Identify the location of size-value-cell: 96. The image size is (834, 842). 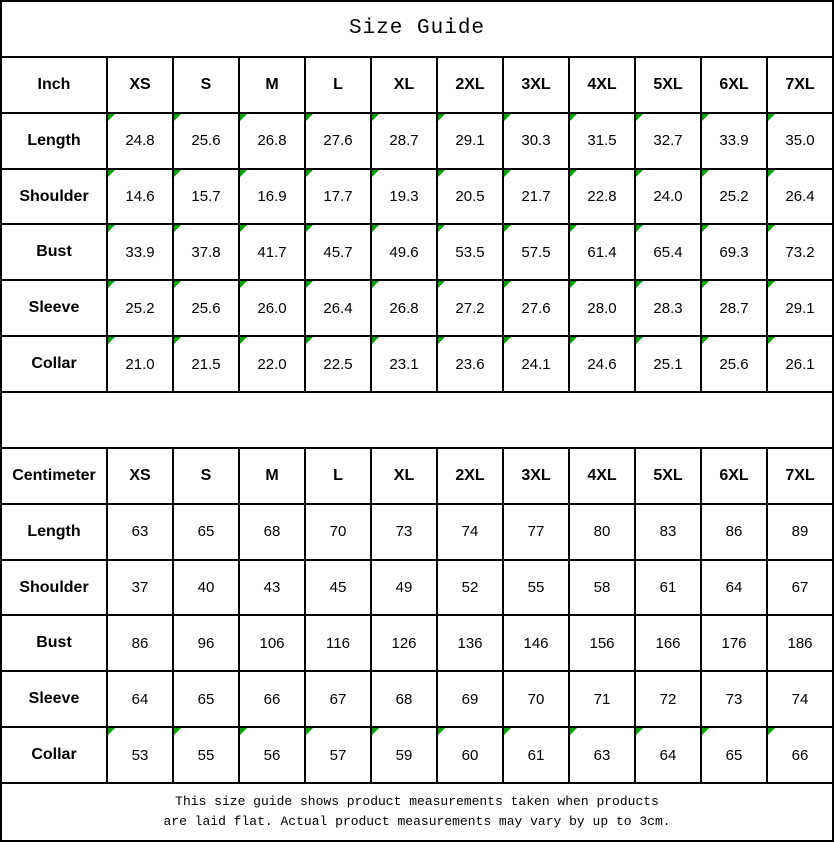
(206, 643).